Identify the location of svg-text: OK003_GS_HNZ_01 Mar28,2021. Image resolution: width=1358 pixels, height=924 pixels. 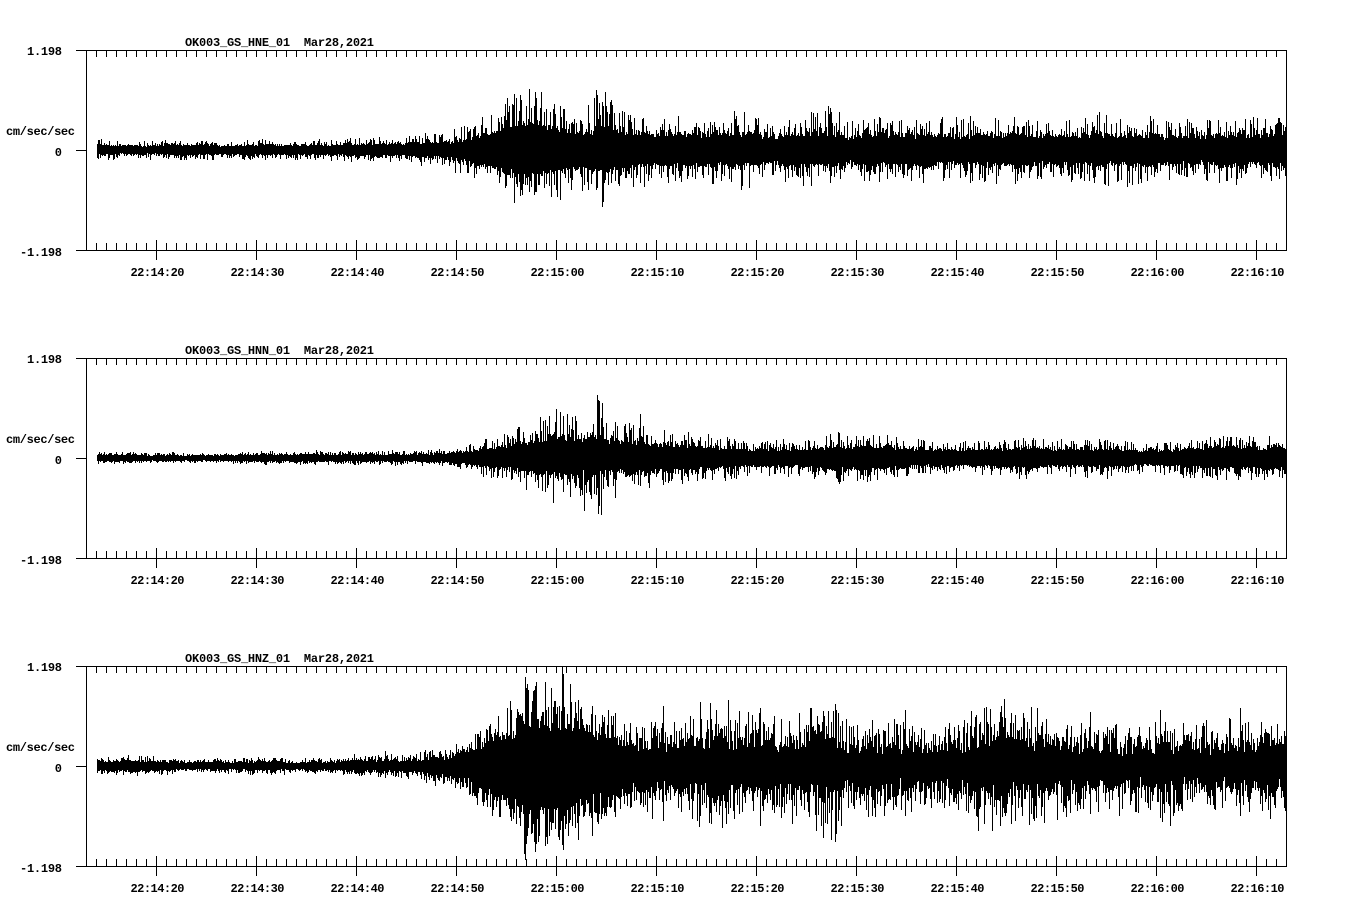
(279, 659).